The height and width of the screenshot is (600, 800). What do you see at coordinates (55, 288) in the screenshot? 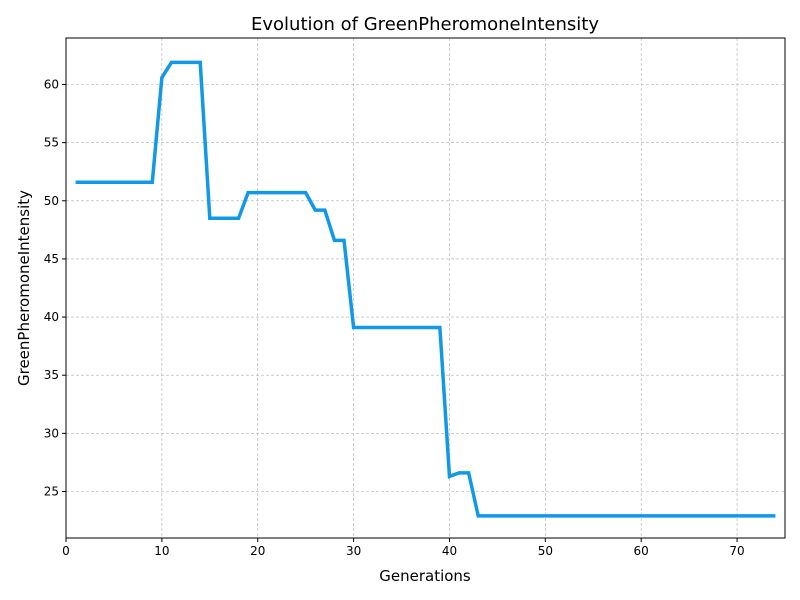
I see `y-axis: 25 30 35 40 45 50 55 60` at bounding box center [55, 288].